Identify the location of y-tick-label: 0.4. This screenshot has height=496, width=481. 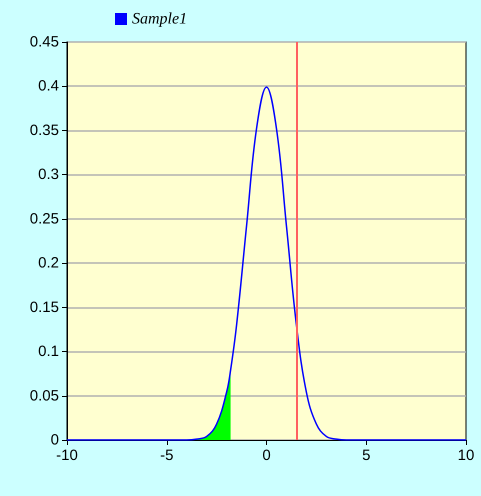
(48, 86).